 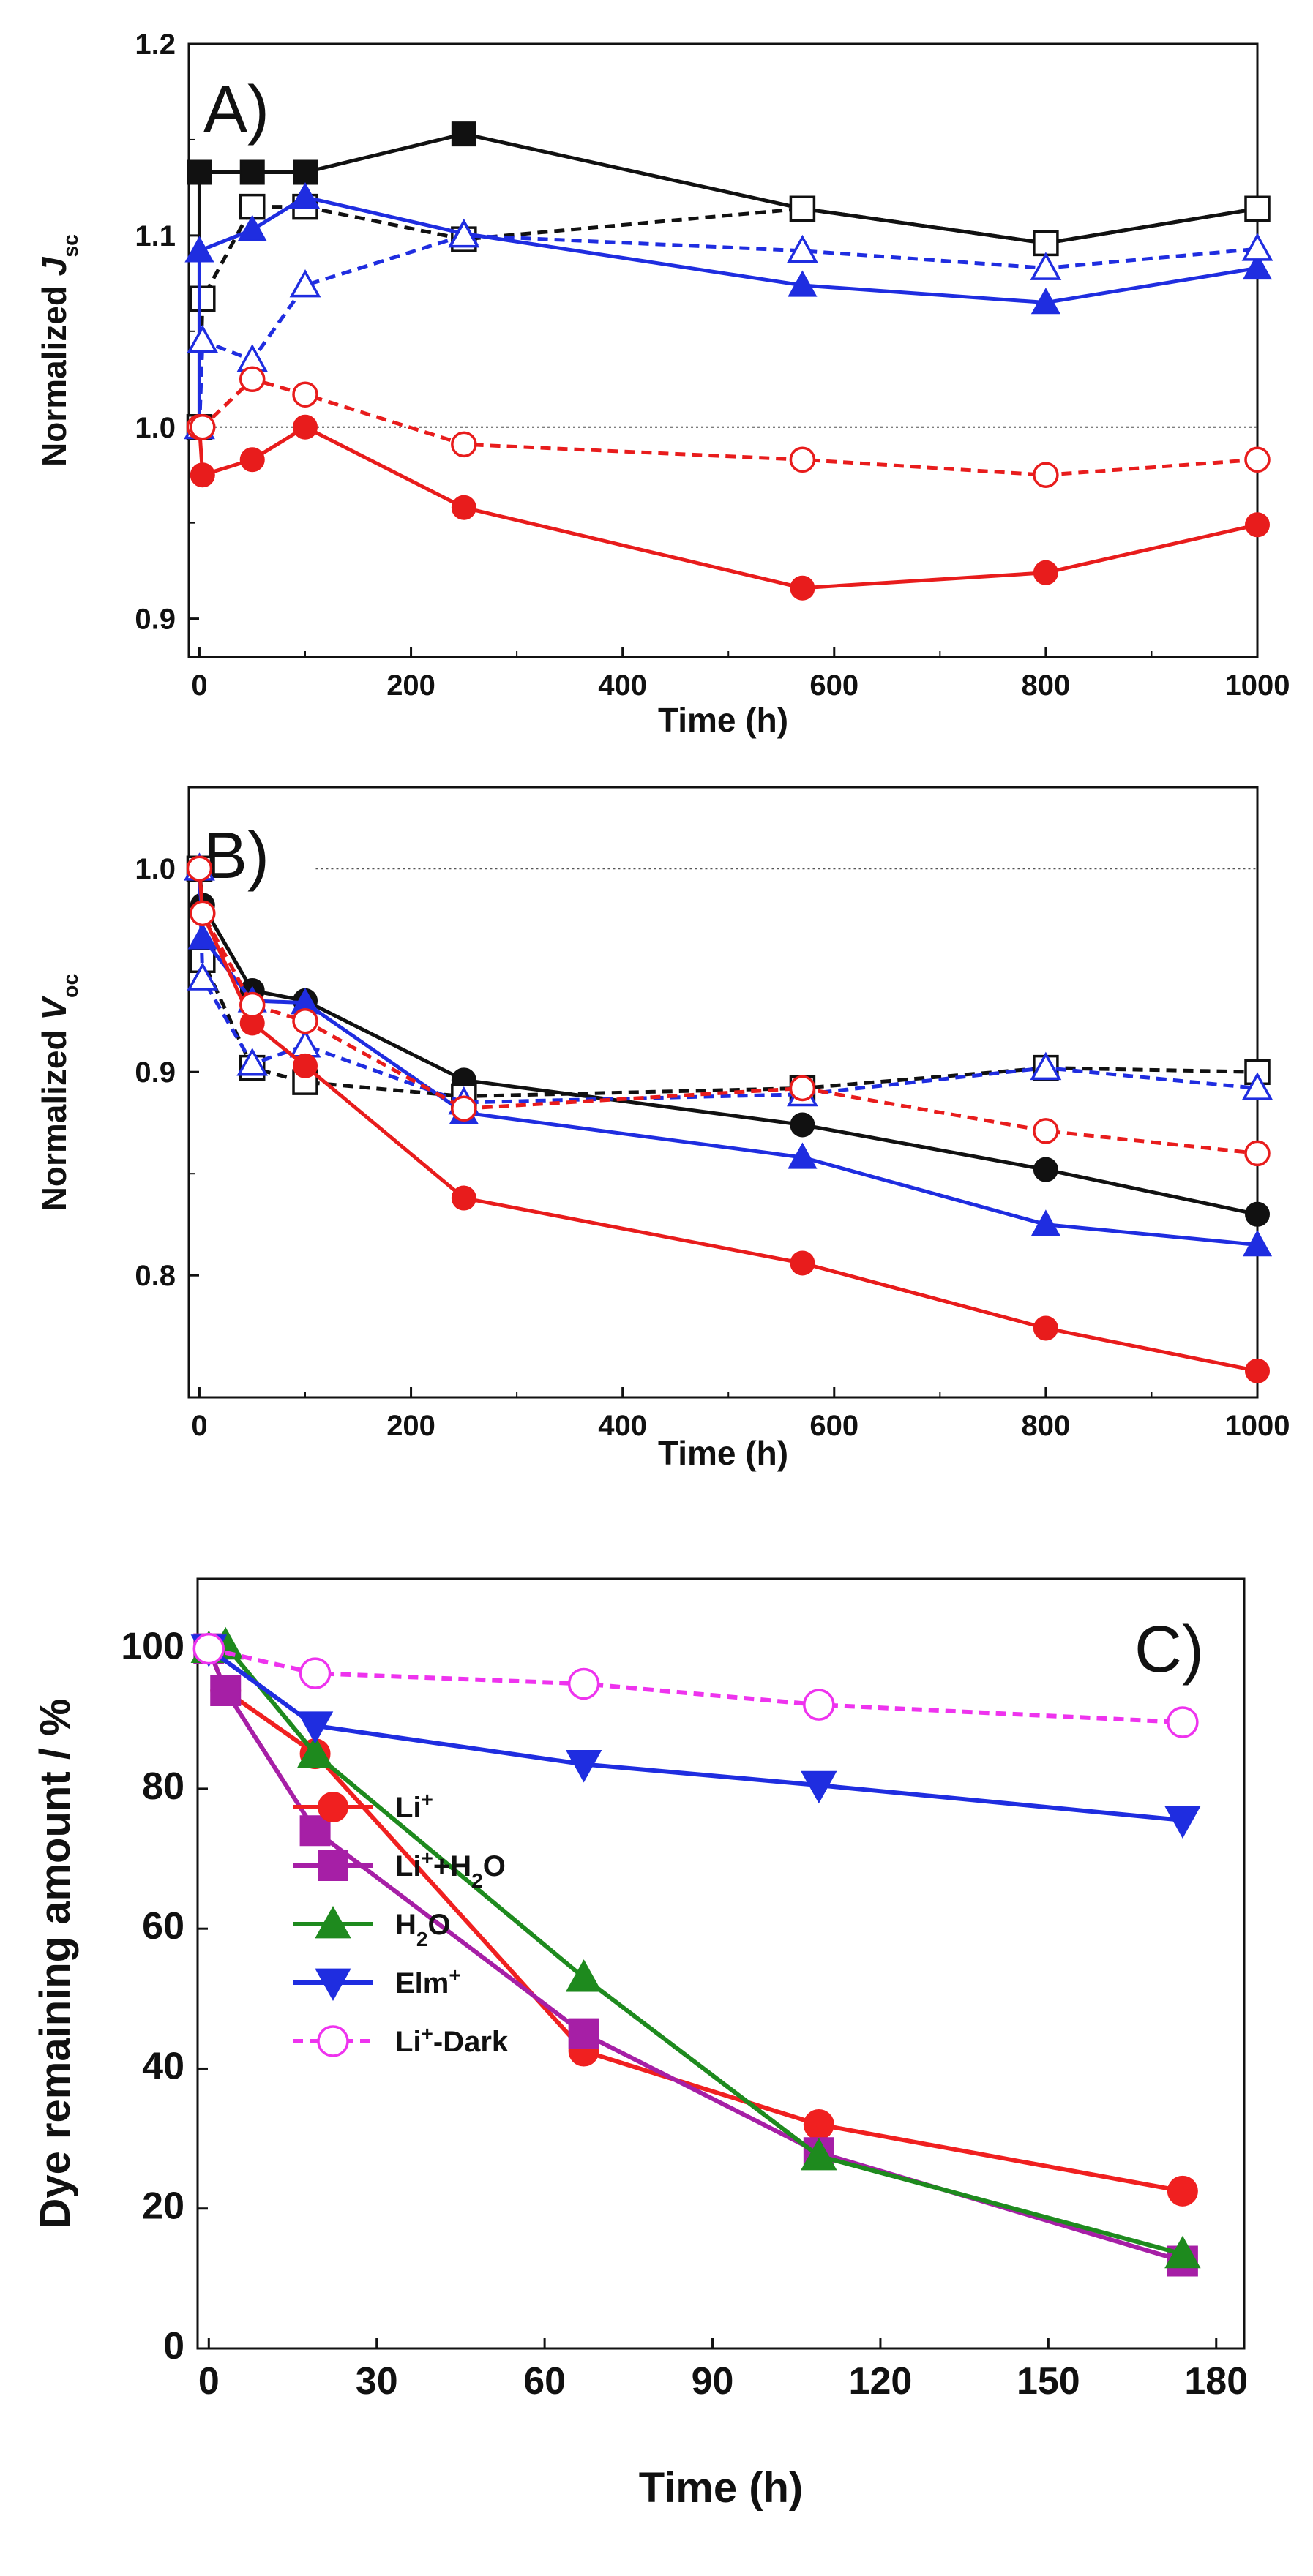 I want to click on y-tick-label: 0.9, so click(x=156, y=620).